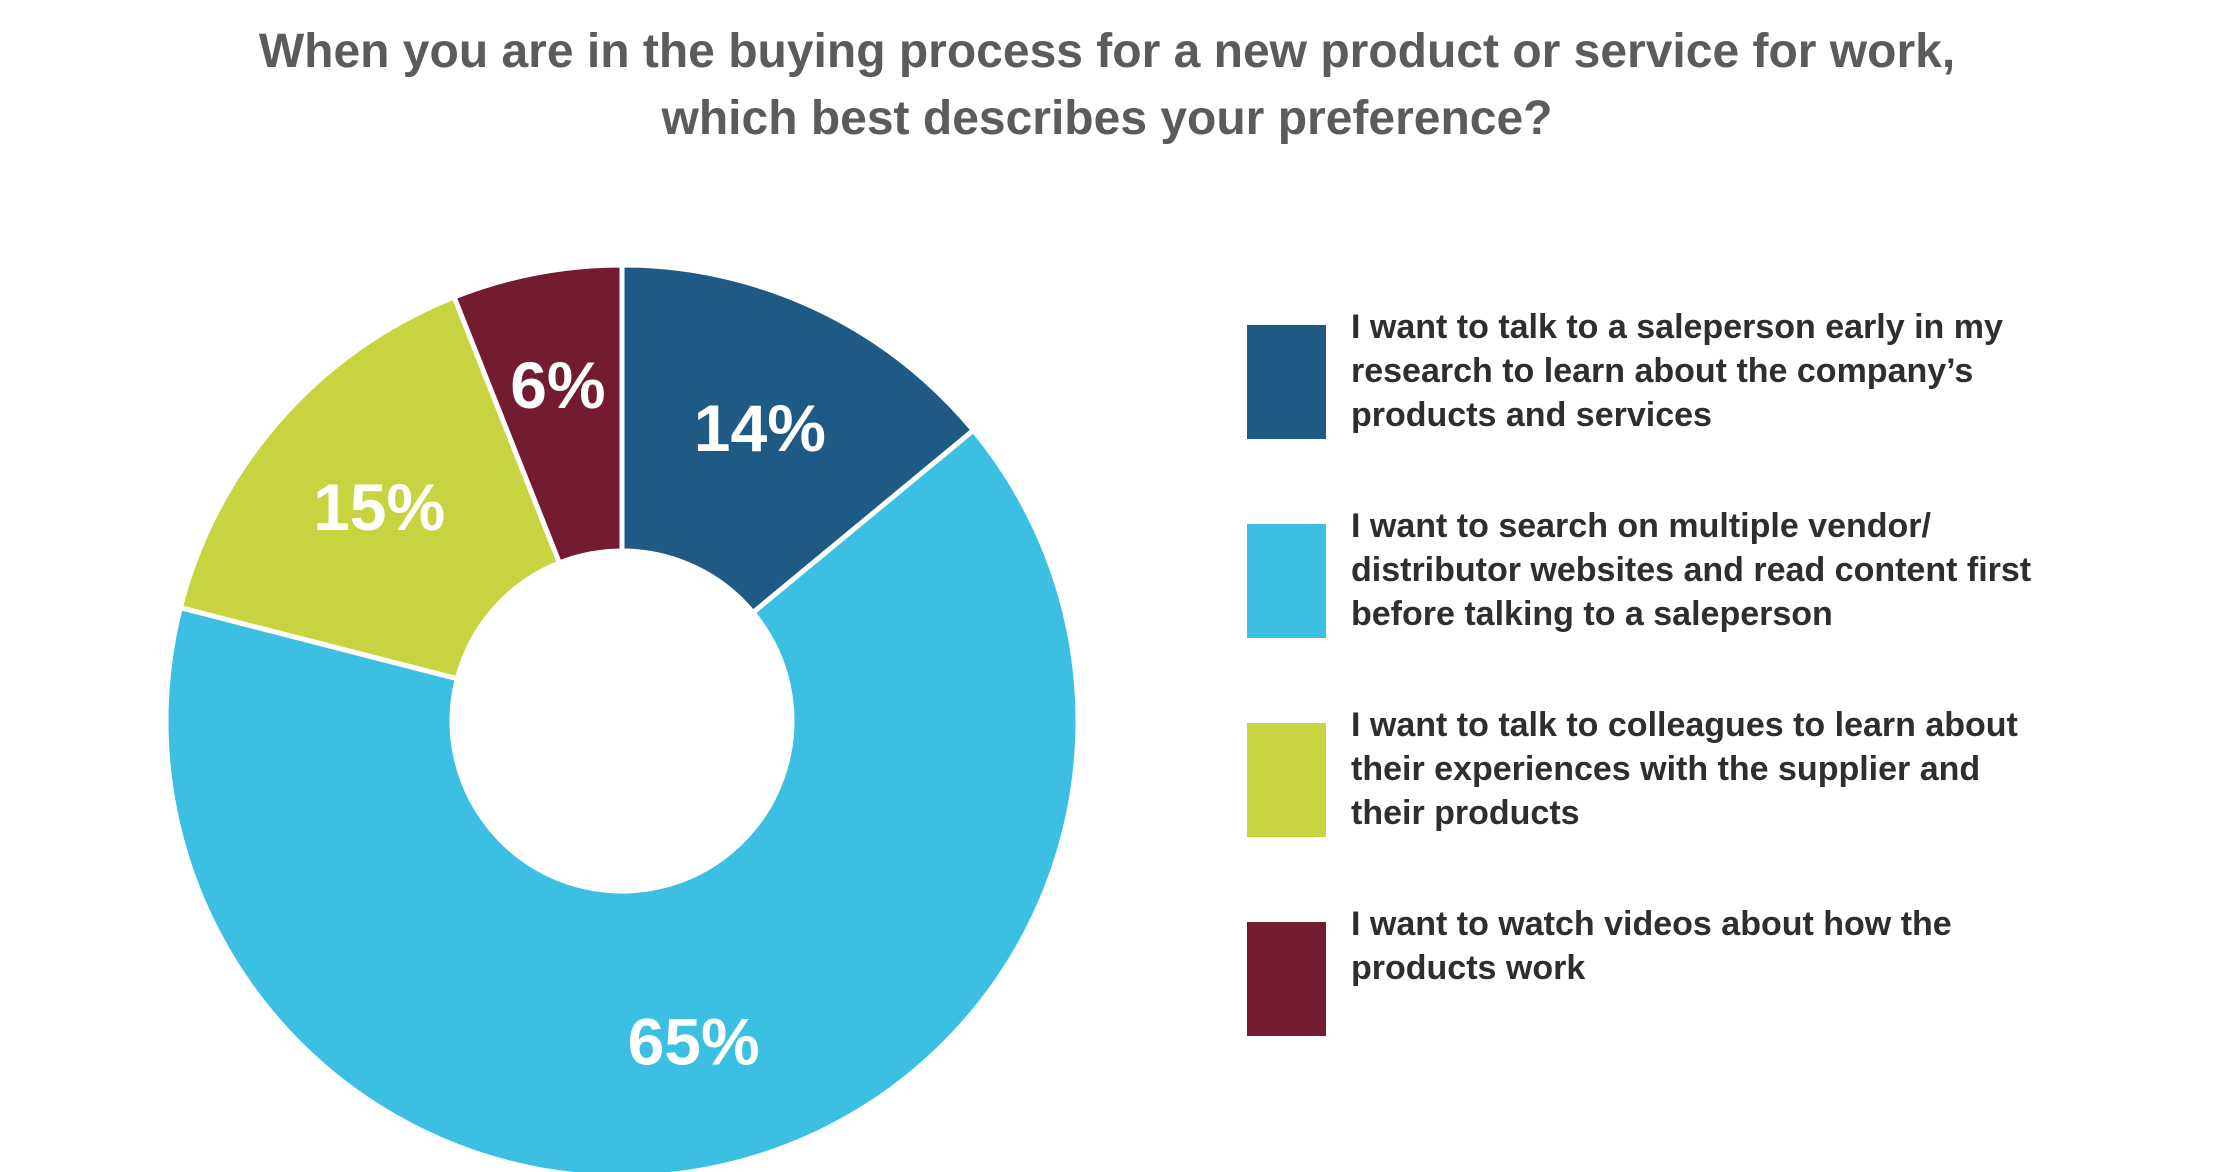 The height and width of the screenshot is (1172, 2214). I want to click on legend-label-line: products and services, so click(1531, 415).